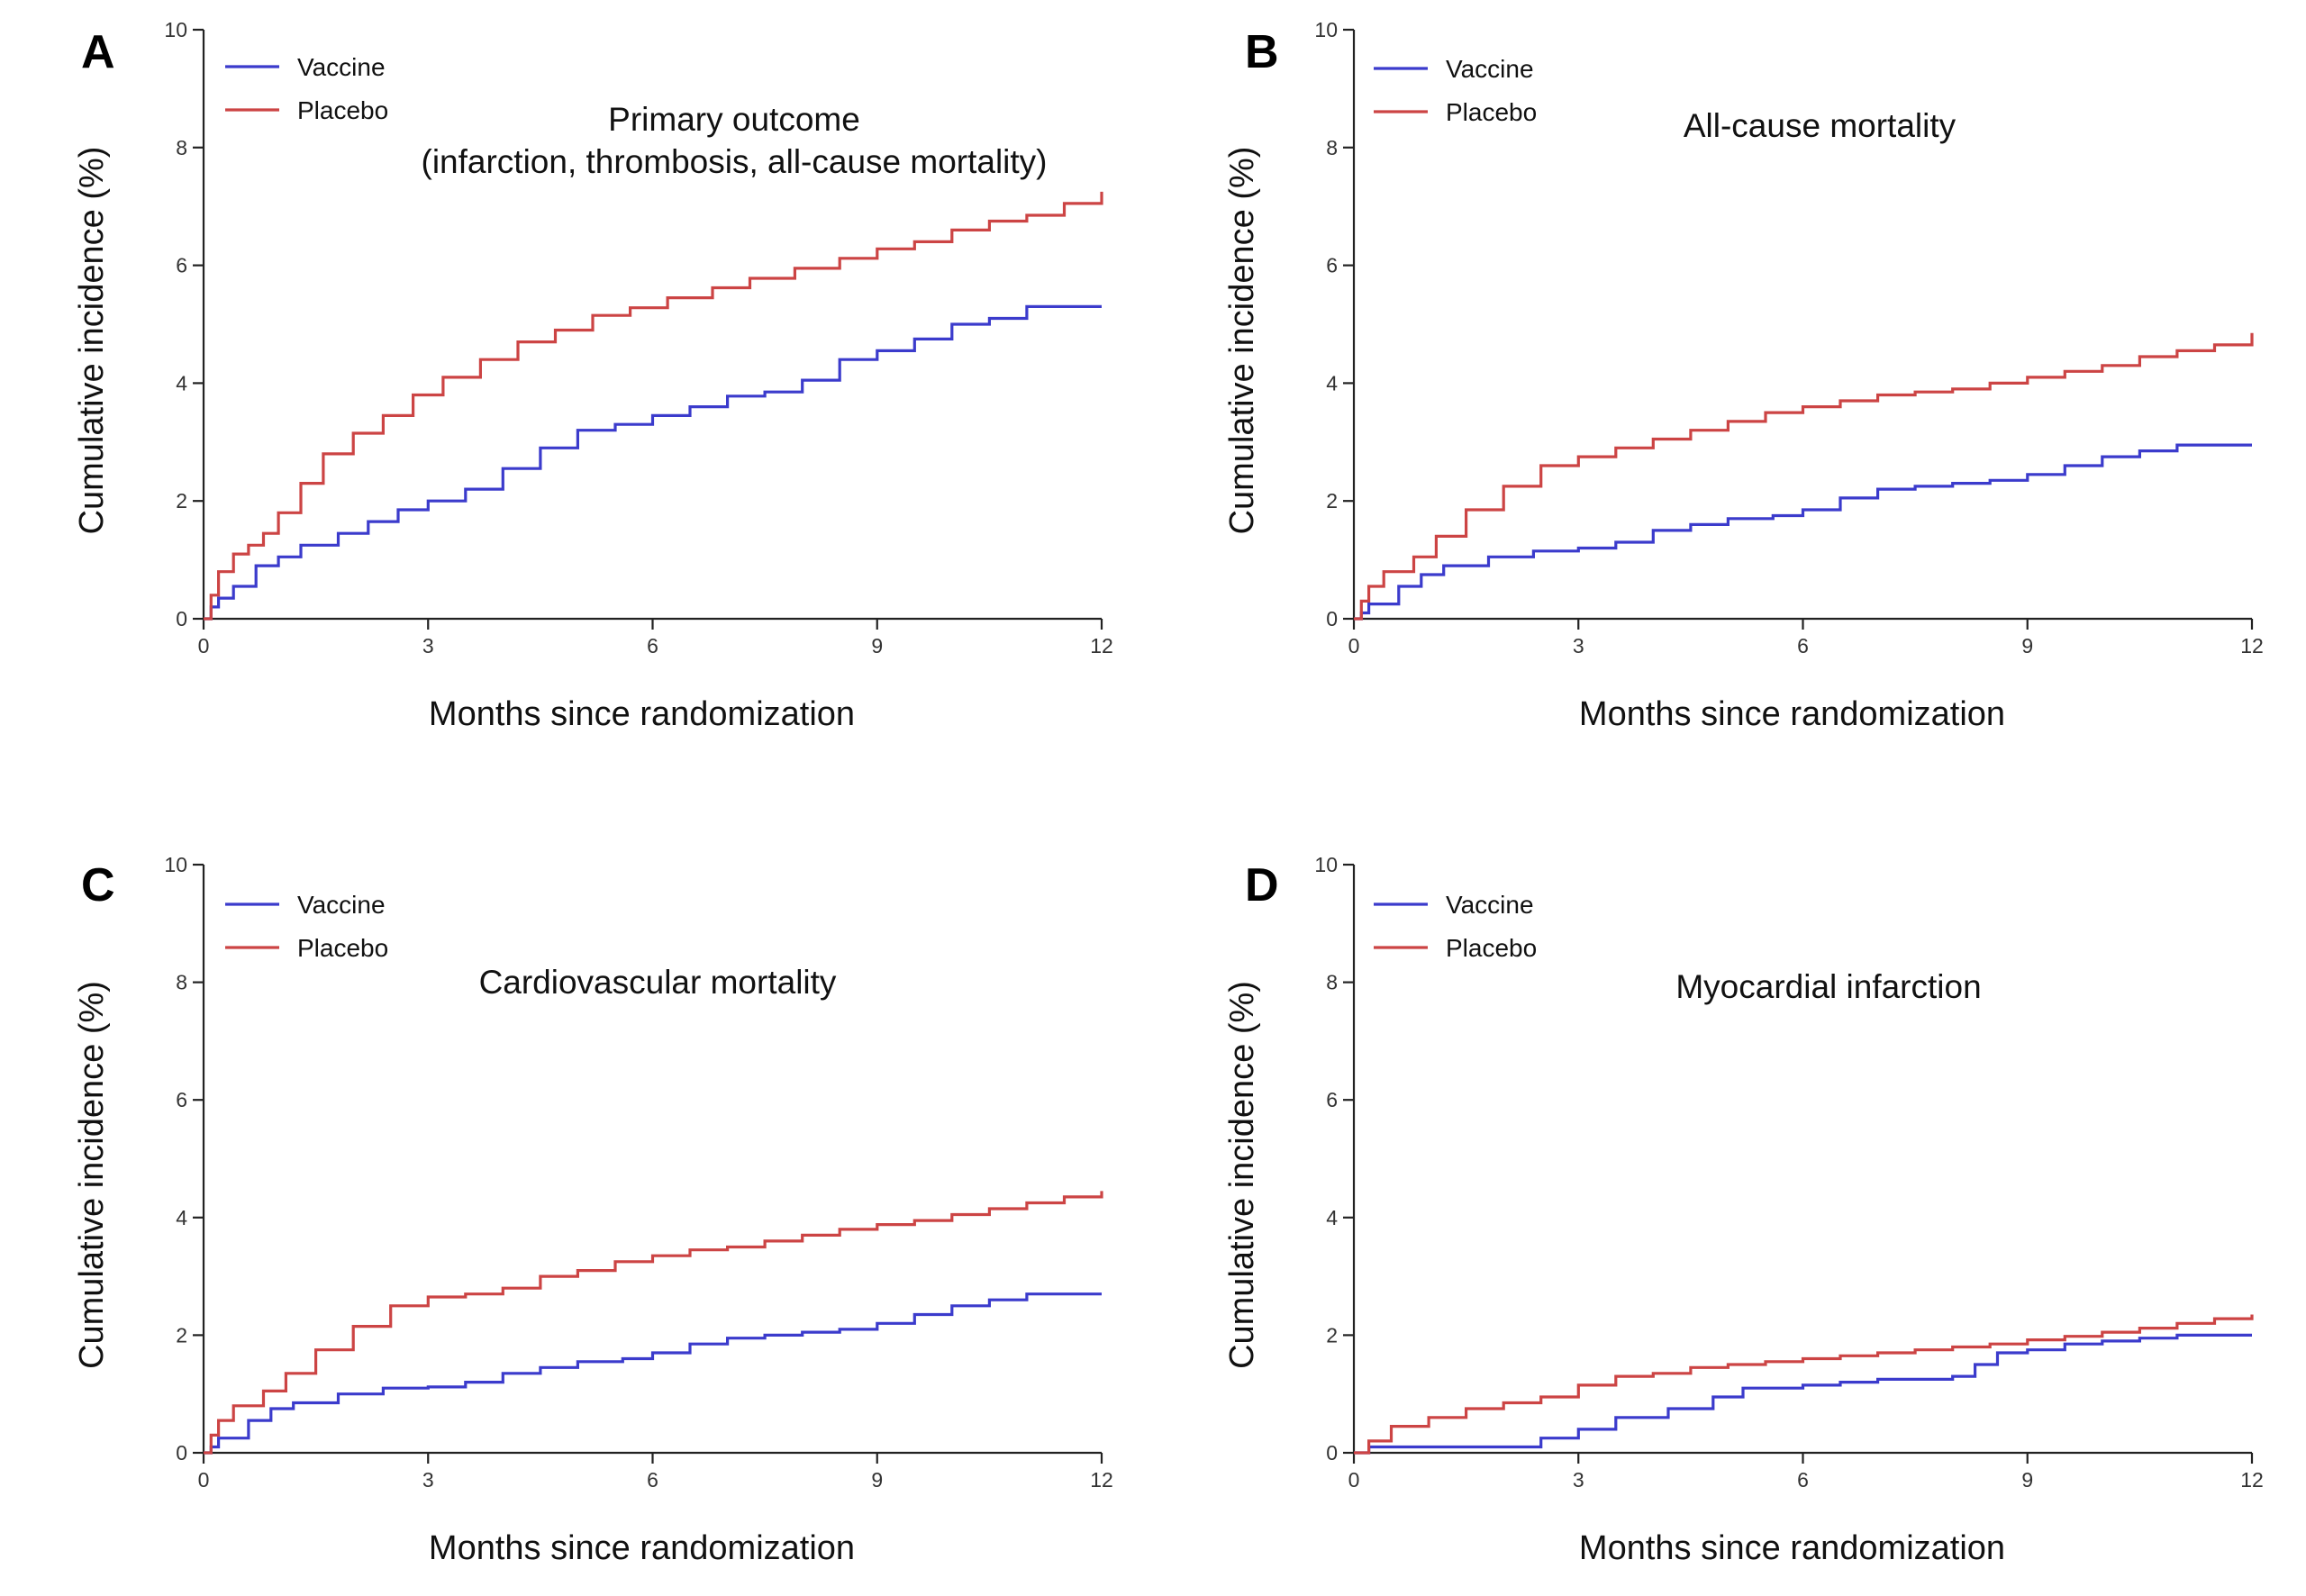 This screenshot has width=2306, height=1596. What do you see at coordinates (181, 1453) in the screenshot?
I see `panel-c-y-tick-label: 0` at bounding box center [181, 1453].